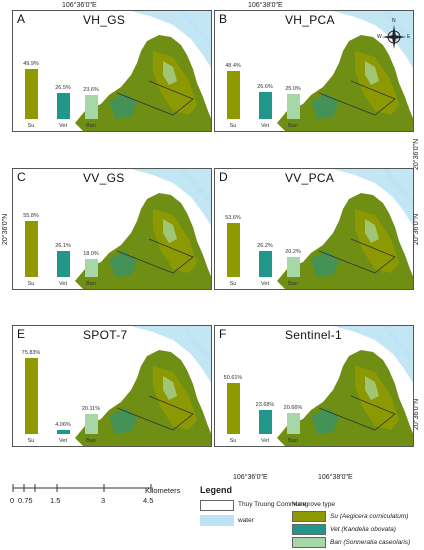  I want to click on legend-vet: Vet (Kandelia obovata), so click(363, 529).